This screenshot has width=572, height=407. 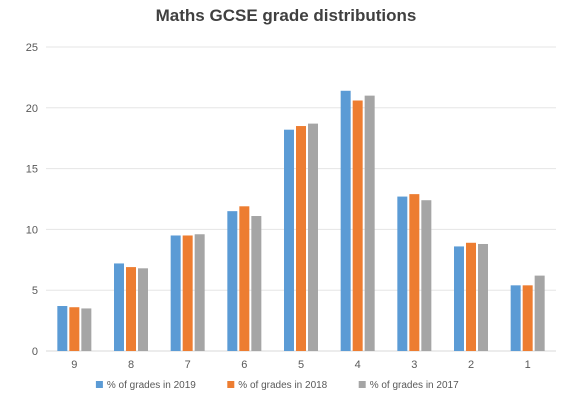 I want to click on x-tick-label: 3, so click(x=414, y=365).